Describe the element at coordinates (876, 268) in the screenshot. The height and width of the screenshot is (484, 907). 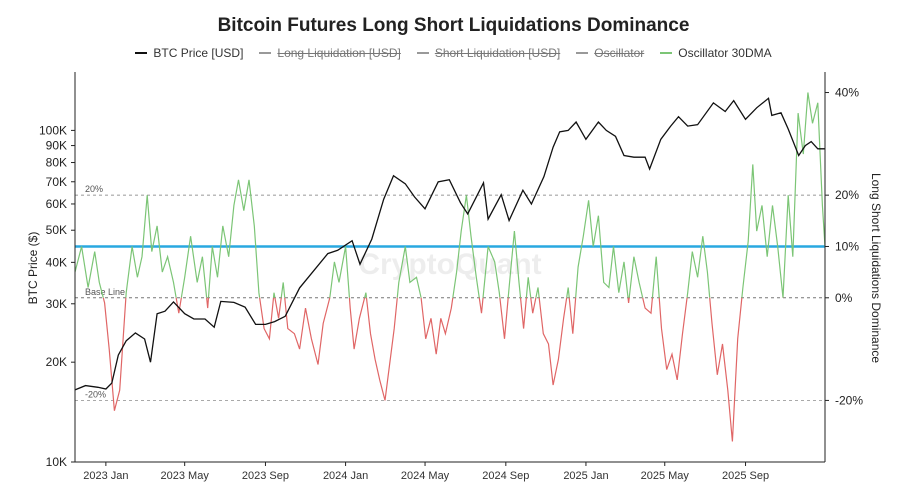
I see `right-axis-title: Long Short Liquidations Dominance` at that location.